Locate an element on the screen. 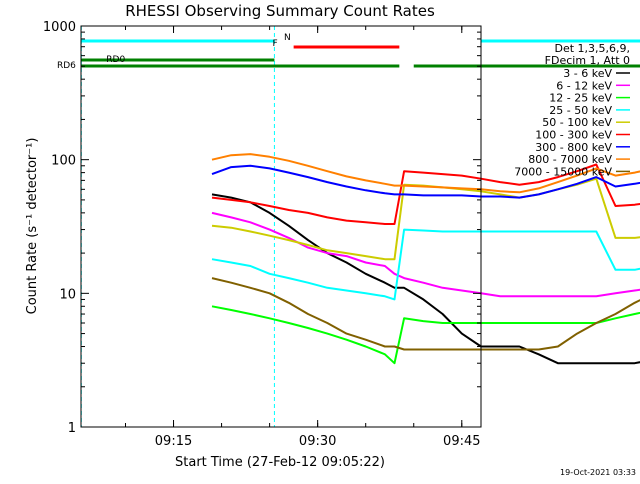  x-tick-label: 09:30 is located at coordinates (317, 441).